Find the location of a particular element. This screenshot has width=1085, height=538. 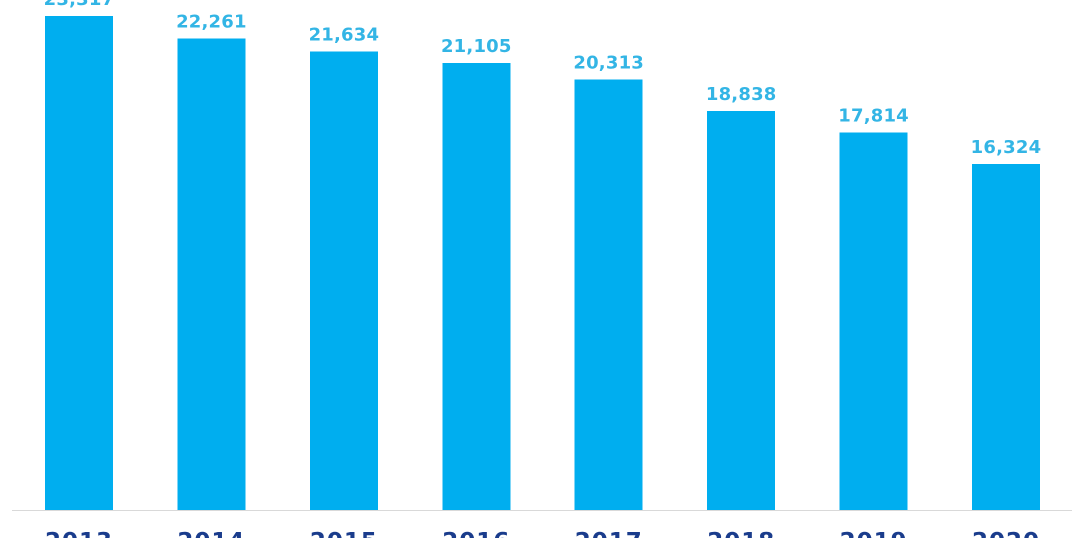

category-label-2014: 2014 is located at coordinates (211, 533).